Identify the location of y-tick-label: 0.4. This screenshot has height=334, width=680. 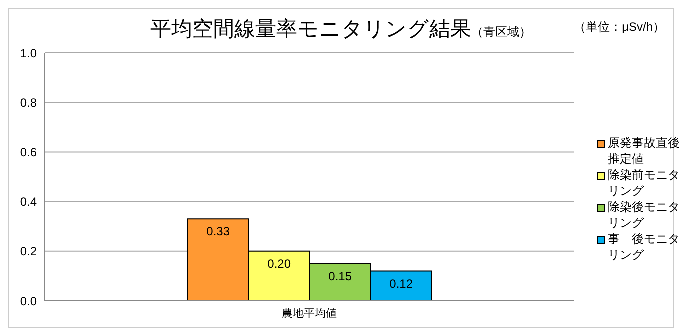
(29, 202).